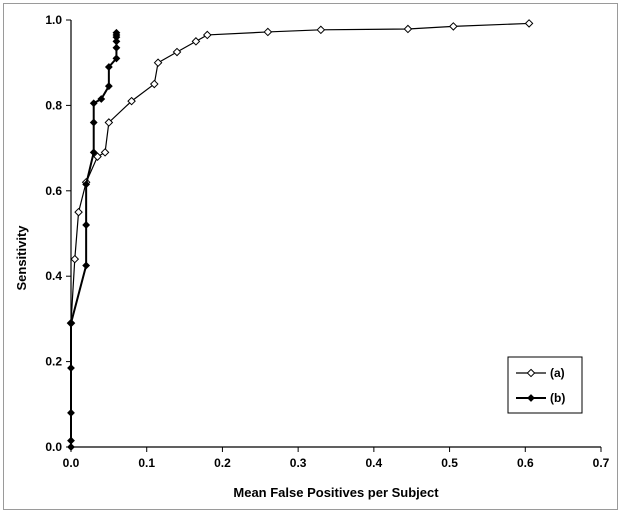 The height and width of the screenshot is (515, 623). I want to click on series-b, so click(94, 239).